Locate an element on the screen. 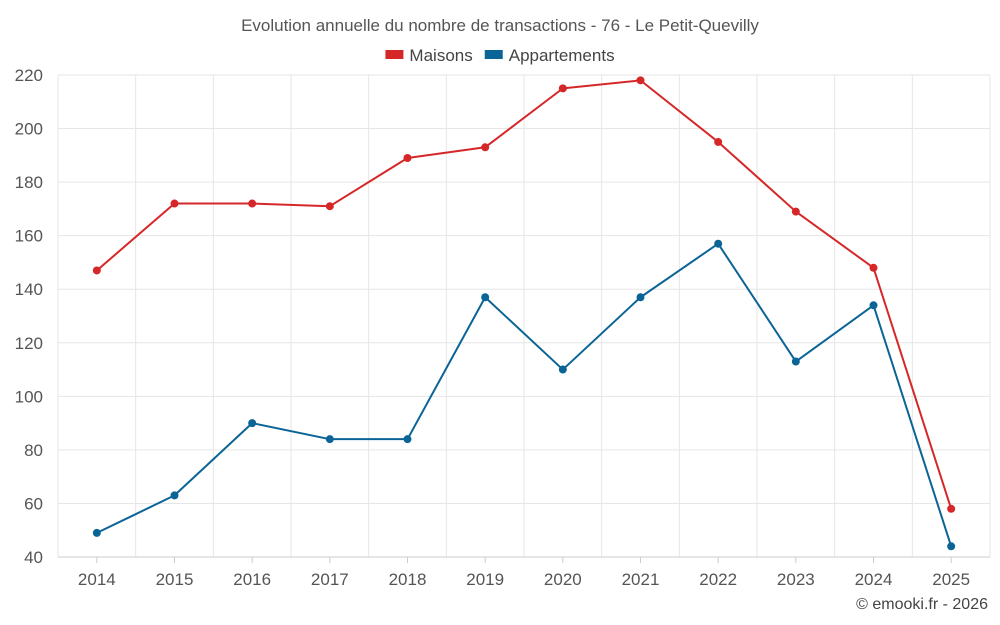 The width and height of the screenshot is (1000, 625). x-tick-label: 2017 is located at coordinates (330, 579).